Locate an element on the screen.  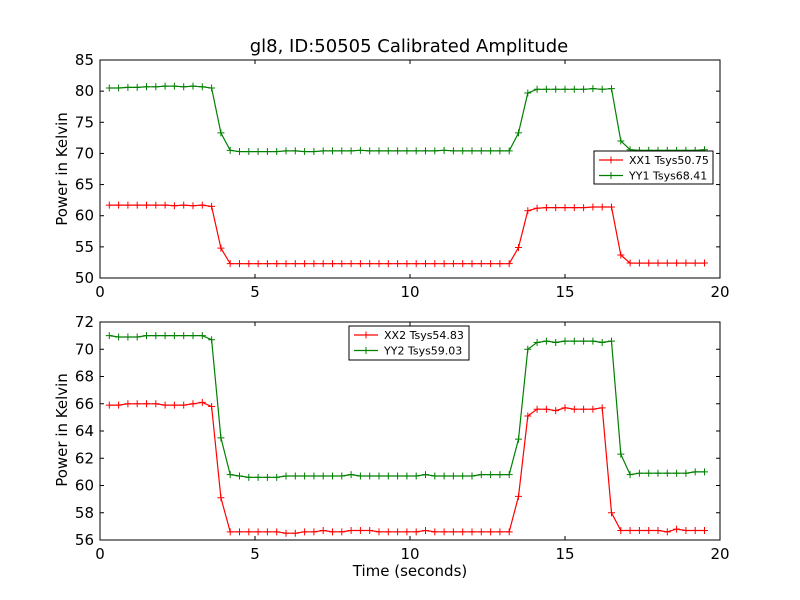
series-xx1 is located at coordinates (406, 234).